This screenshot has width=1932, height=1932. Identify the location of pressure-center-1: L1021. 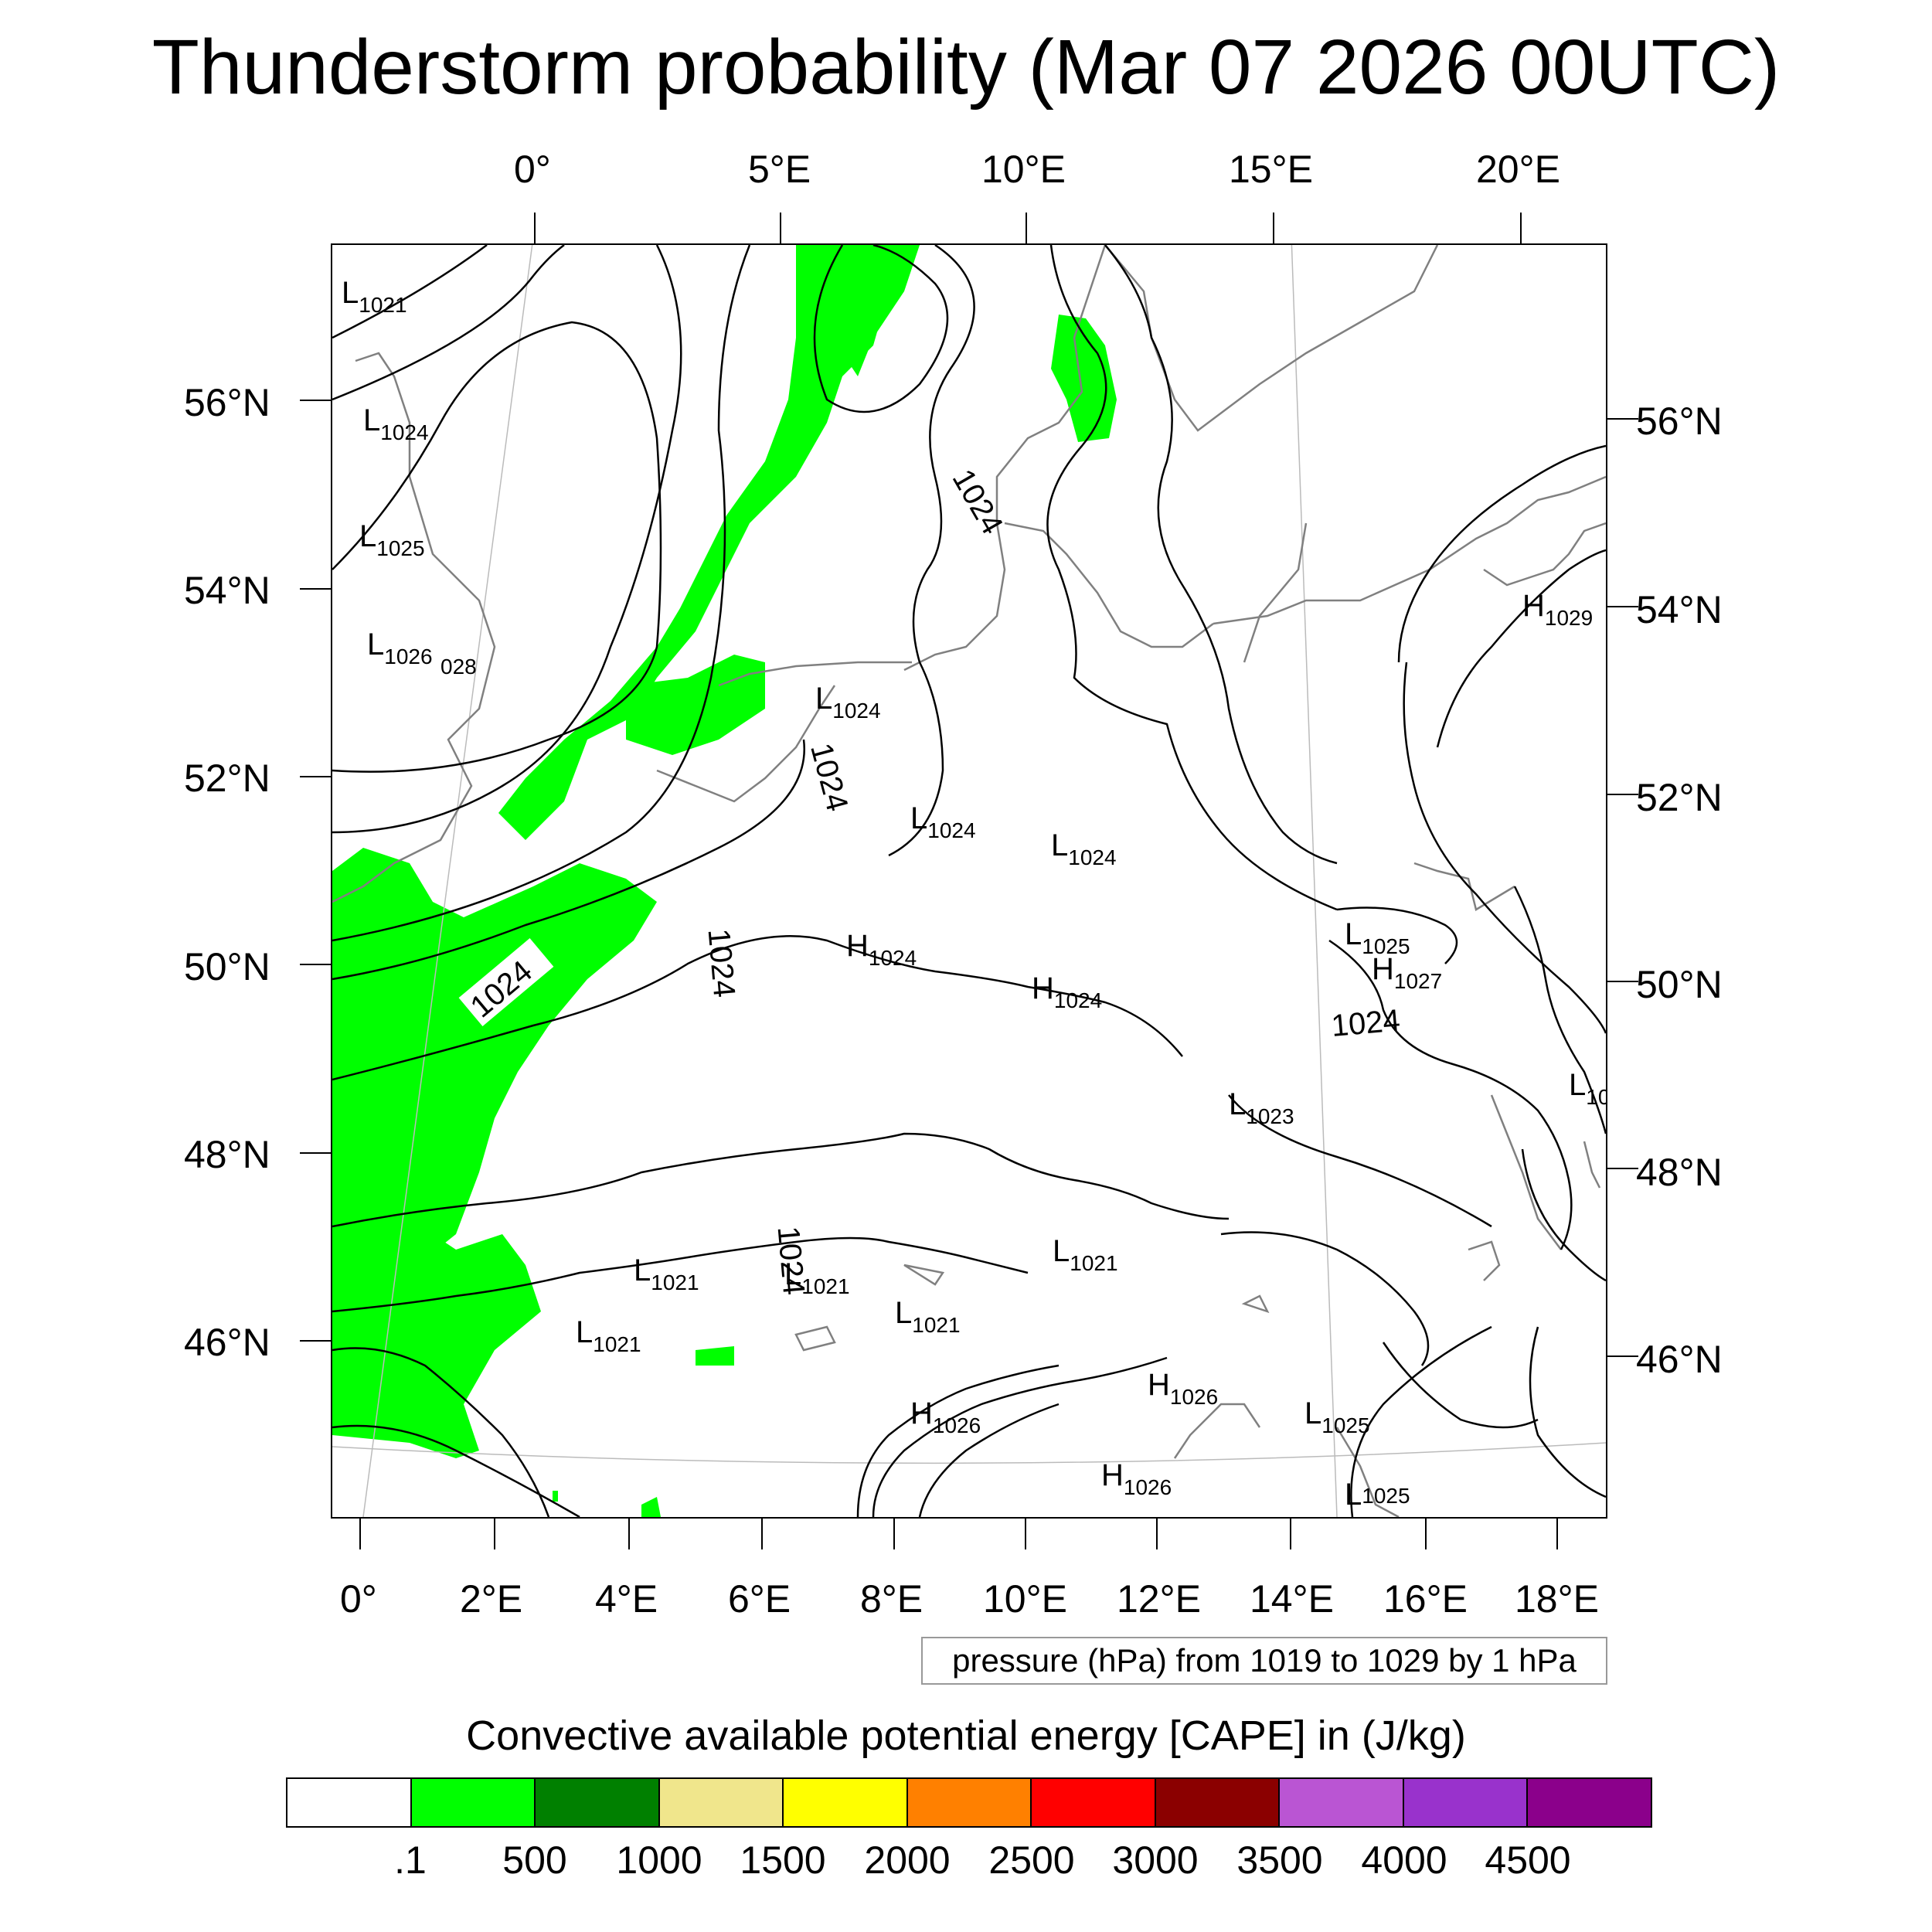
(374, 296).